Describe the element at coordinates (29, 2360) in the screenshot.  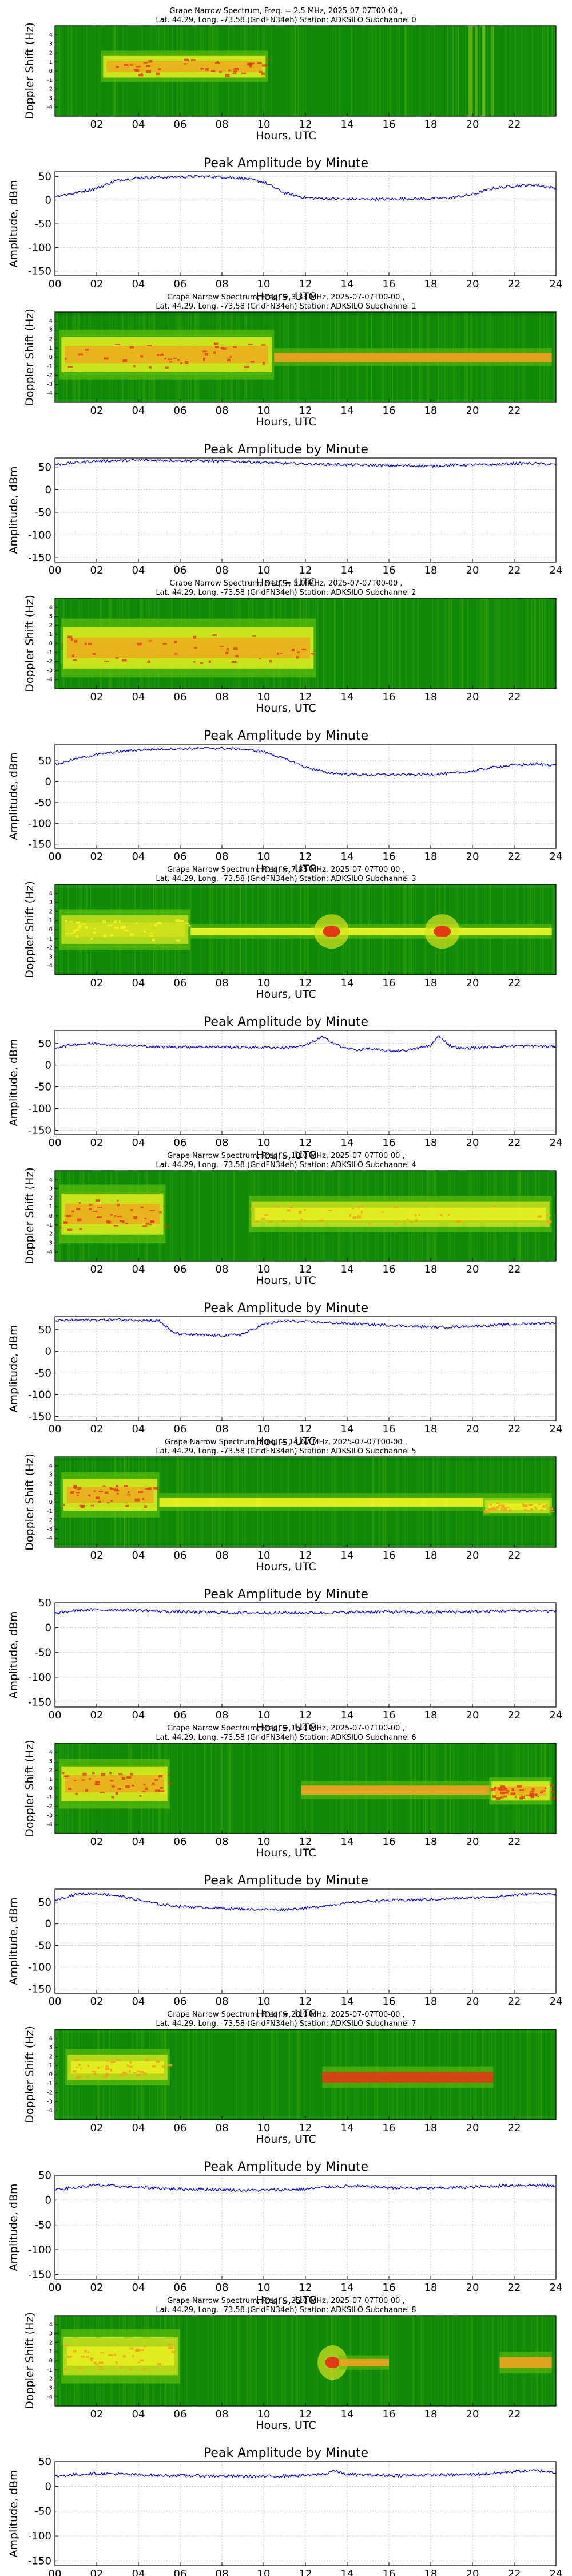
I see `y-axis-label: Doppler Shift (Hz)` at that location.